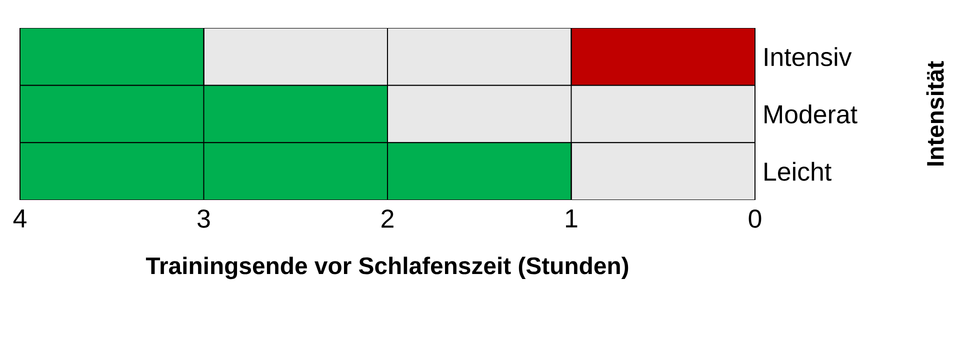  I want to click on y-tick-label: Intensiv, so click(808, 56).